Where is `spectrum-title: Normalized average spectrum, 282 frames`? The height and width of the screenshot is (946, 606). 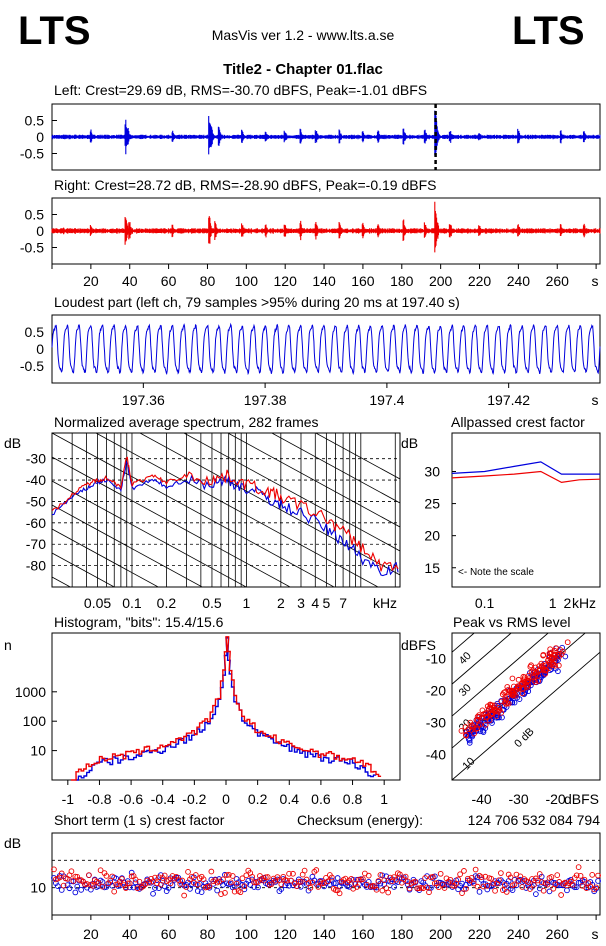
spectrum-title: Normalized average spectrum, 282 frames is located at coordinates (186, 422).